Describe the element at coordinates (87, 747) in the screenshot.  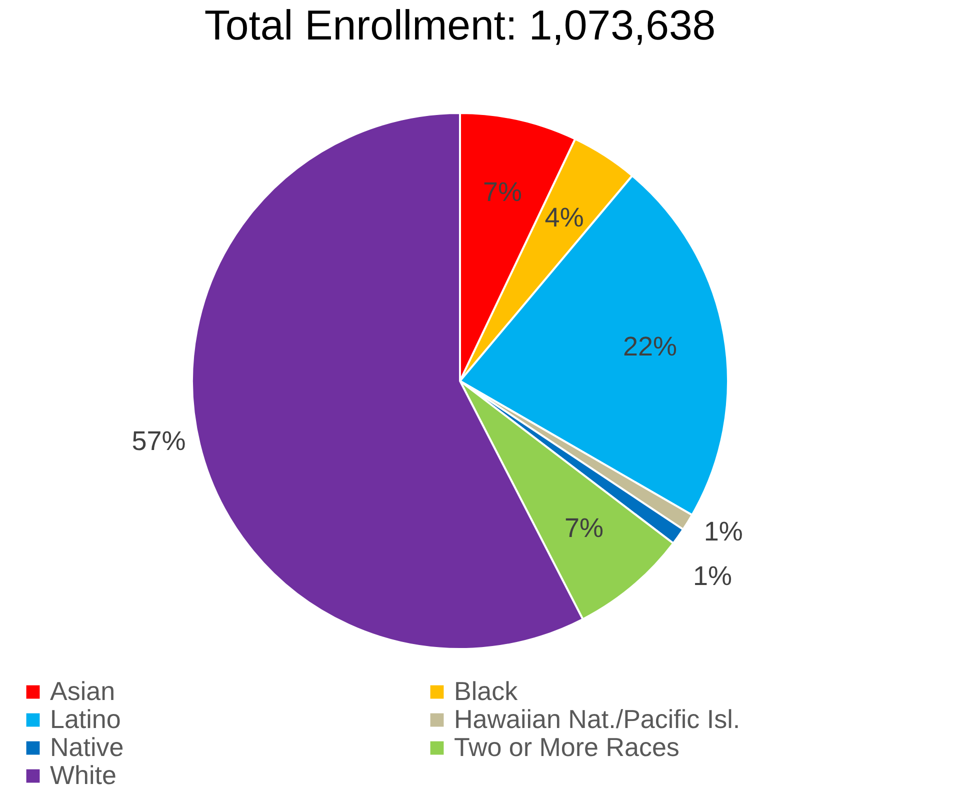
I see `legend-label: Native` at that location.